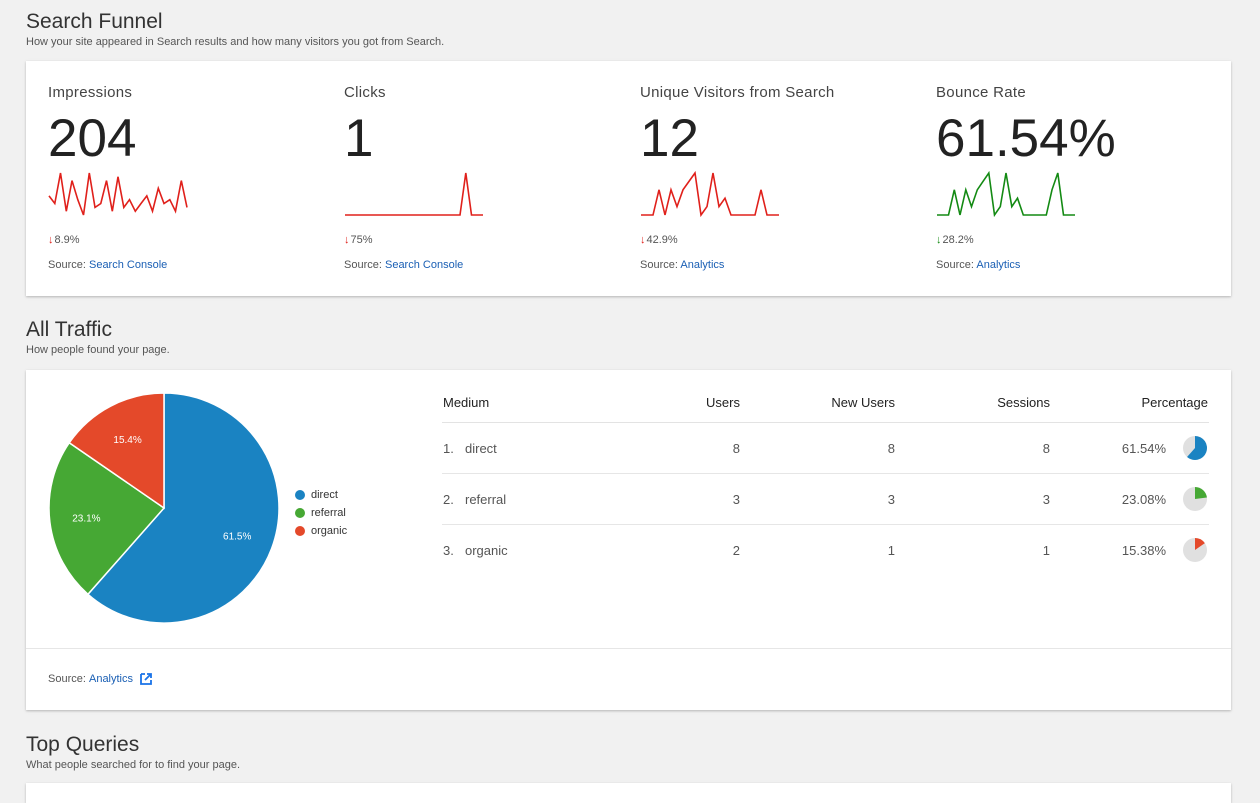  What do you see at coordinates (489, 178) in the screenshot?
I see `metric-clicks: Clicks 1 ↓75% Source: Search Console` at bounding box center [489, 178].